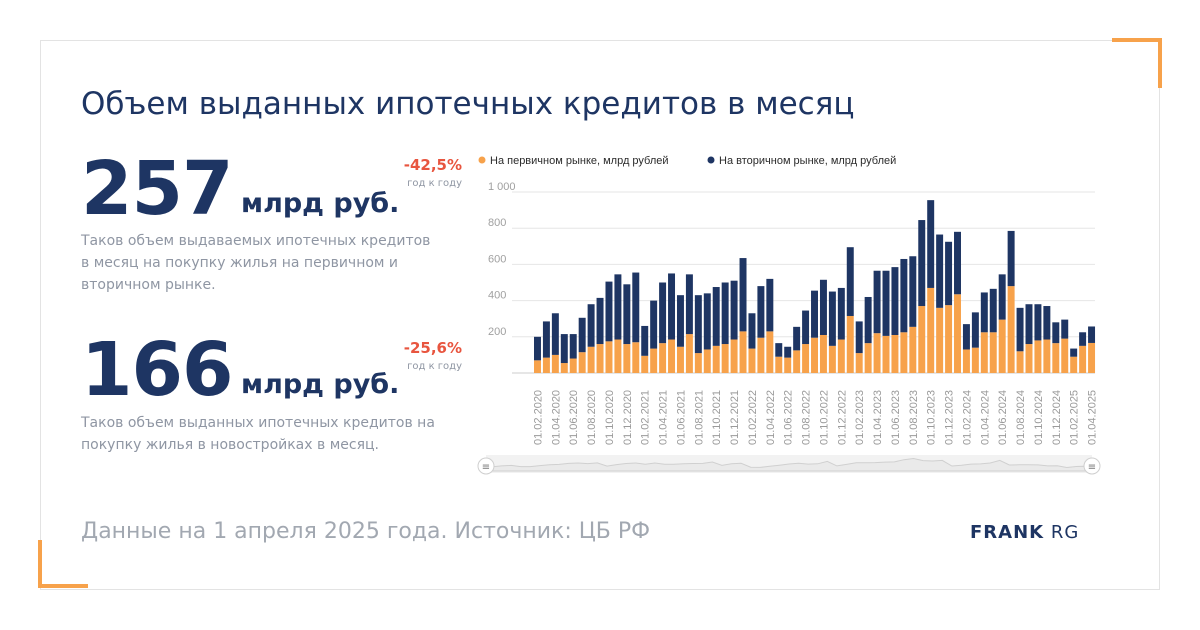 The height and width of the screenshot is (630, 1200). Describe the element at coordinates (486, 466) in the screenshot. I see `navigator-handle-left` at that location.